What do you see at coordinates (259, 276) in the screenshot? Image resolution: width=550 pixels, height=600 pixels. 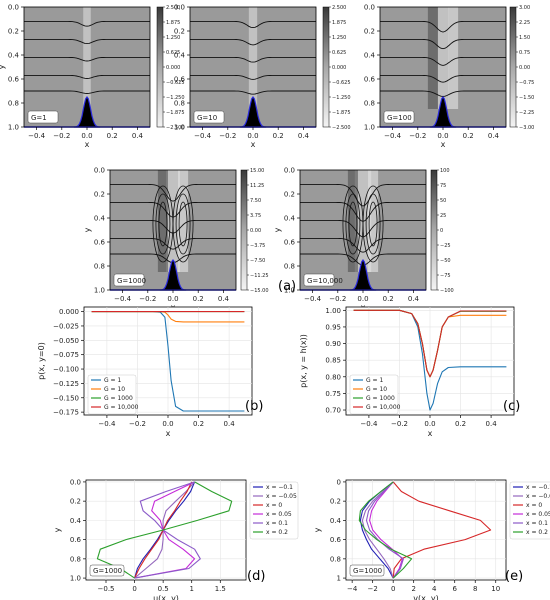 I see `colorbar-tick-label: −11.25` at bounding box center [259, 276].